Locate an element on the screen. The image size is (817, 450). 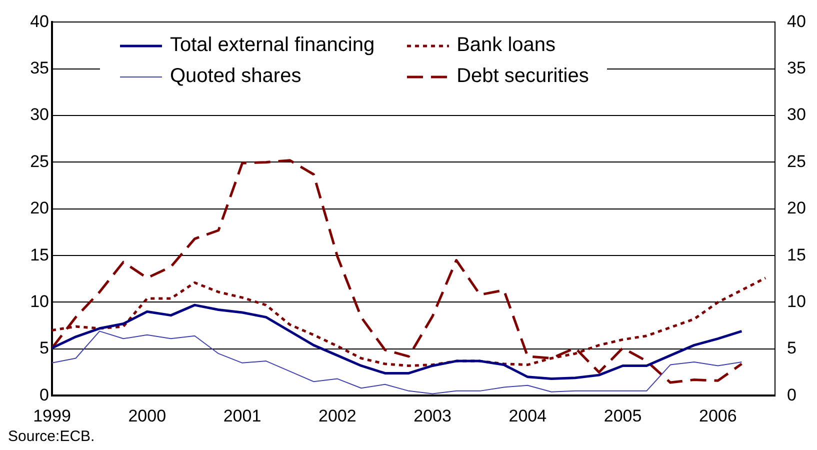
y-tick-label: 20 is located at coordinates (39, 208).